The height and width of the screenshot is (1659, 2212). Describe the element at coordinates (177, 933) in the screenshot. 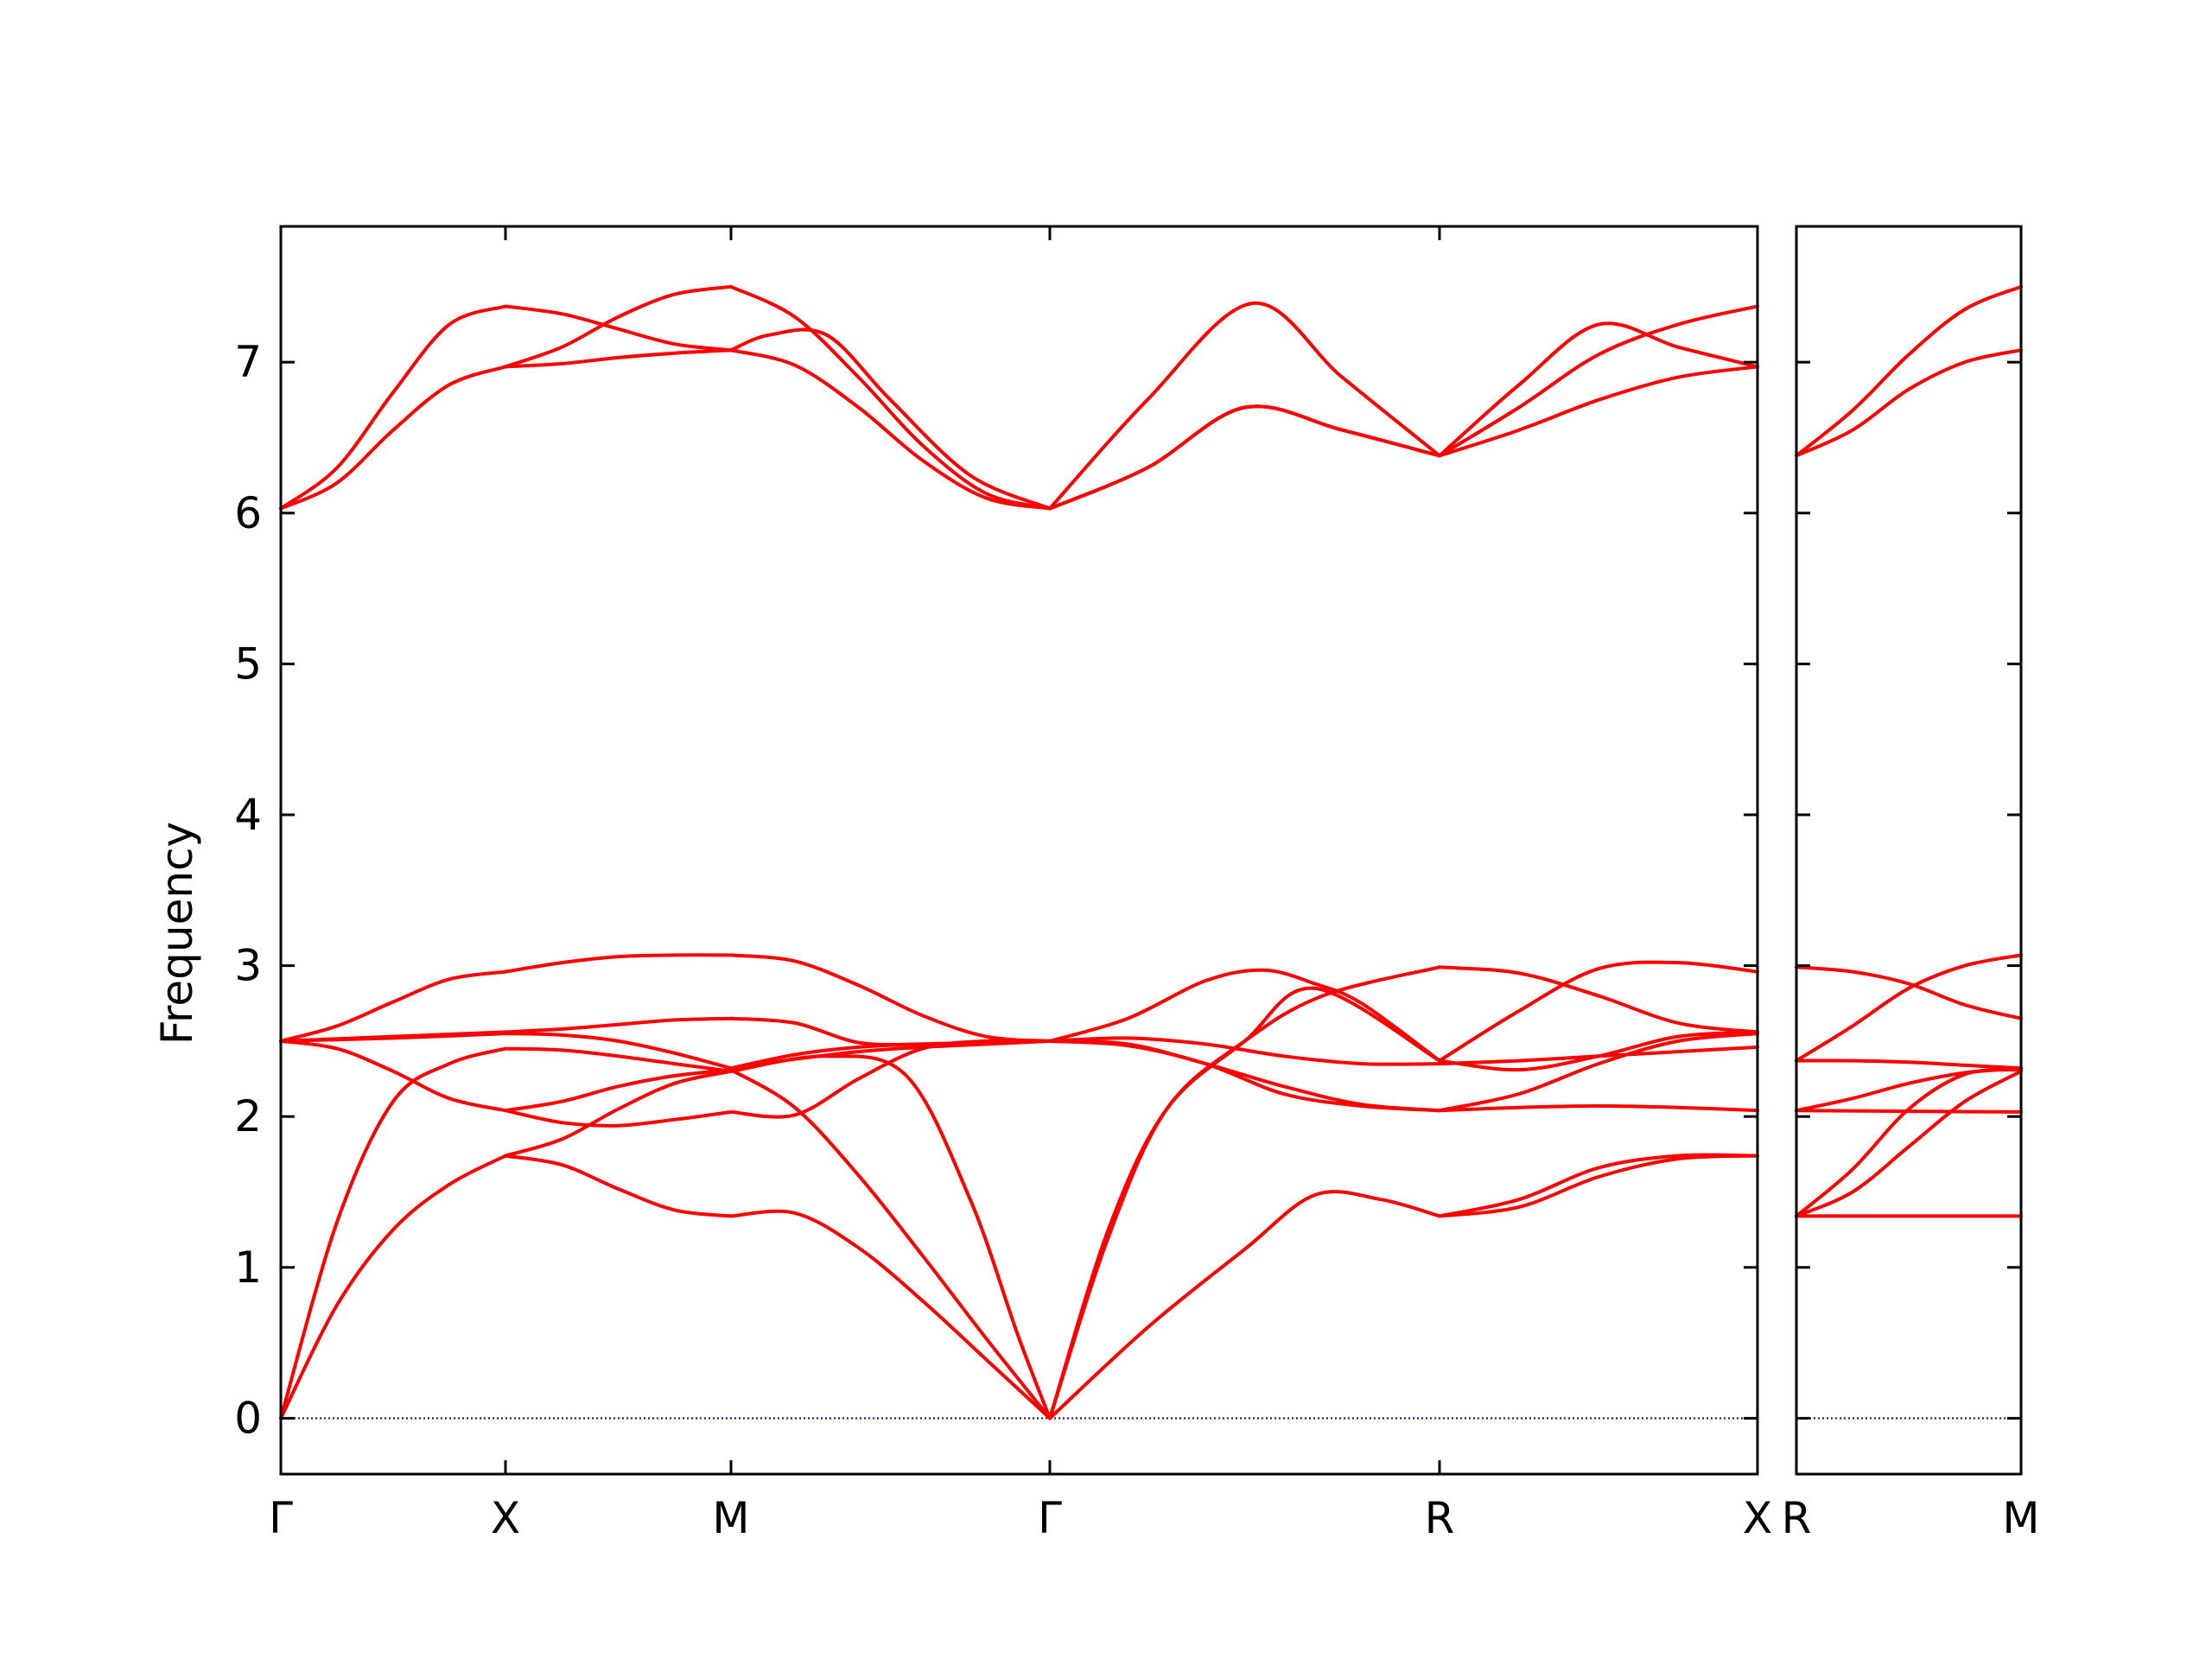

I see `y-axis-label: Frequency` at that location.